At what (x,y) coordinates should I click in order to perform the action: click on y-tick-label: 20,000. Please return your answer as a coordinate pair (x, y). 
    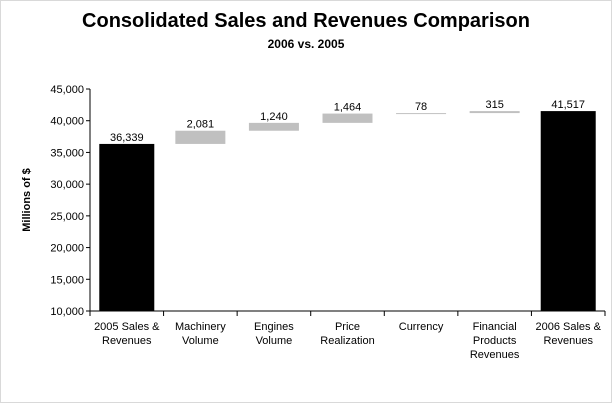
    Looking at the image, I should click on (67, 249).